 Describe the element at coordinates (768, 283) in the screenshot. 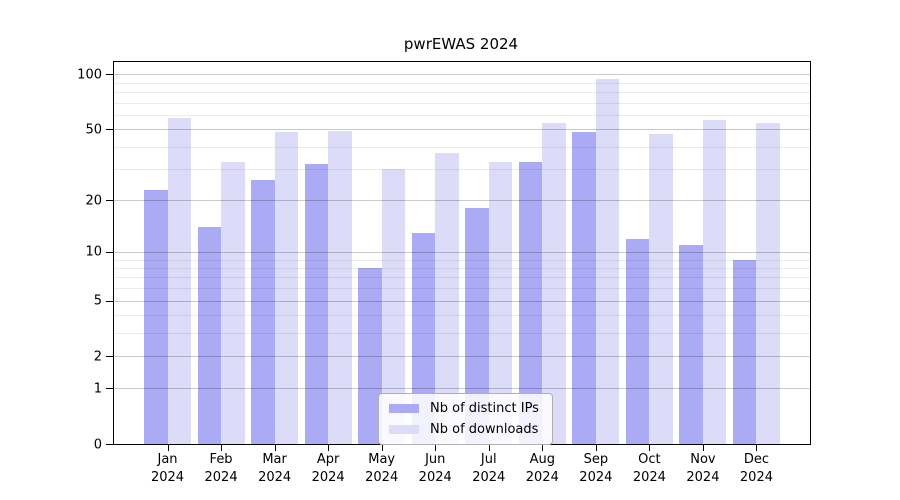

I see `bar-downloads-dec` at that location.